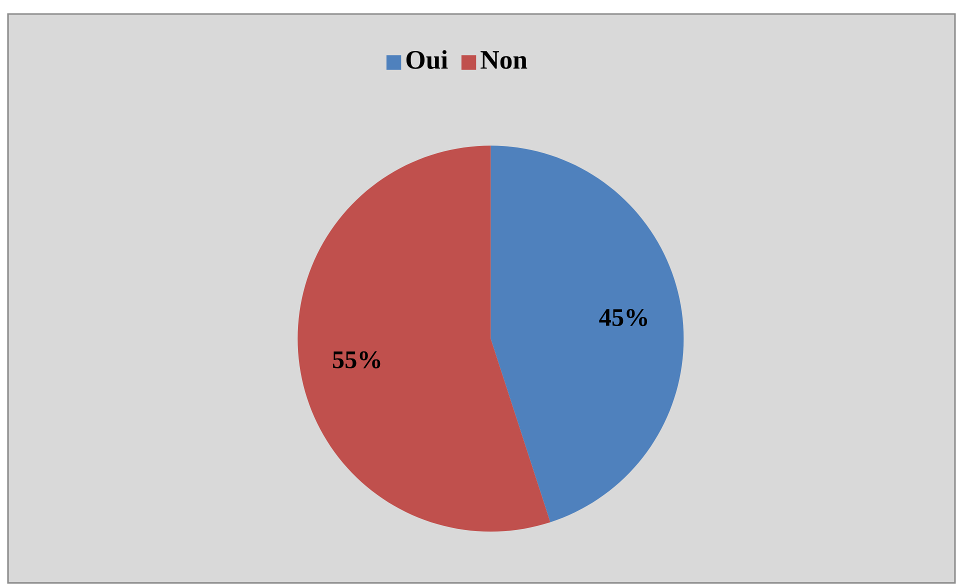  Describe the element at coordinates (427, 59) in the screenshot. I see `legend-label: Oui` at that location.